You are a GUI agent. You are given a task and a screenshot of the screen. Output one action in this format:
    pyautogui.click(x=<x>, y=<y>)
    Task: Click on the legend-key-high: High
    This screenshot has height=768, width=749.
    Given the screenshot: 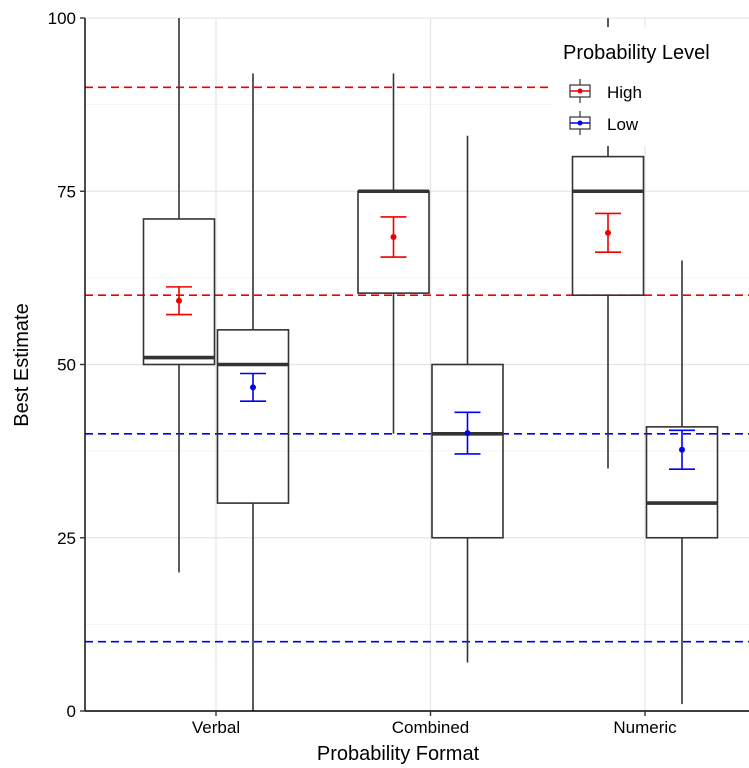 What is the action you would take?
    pyautogui.click(x=605, y=91)
    